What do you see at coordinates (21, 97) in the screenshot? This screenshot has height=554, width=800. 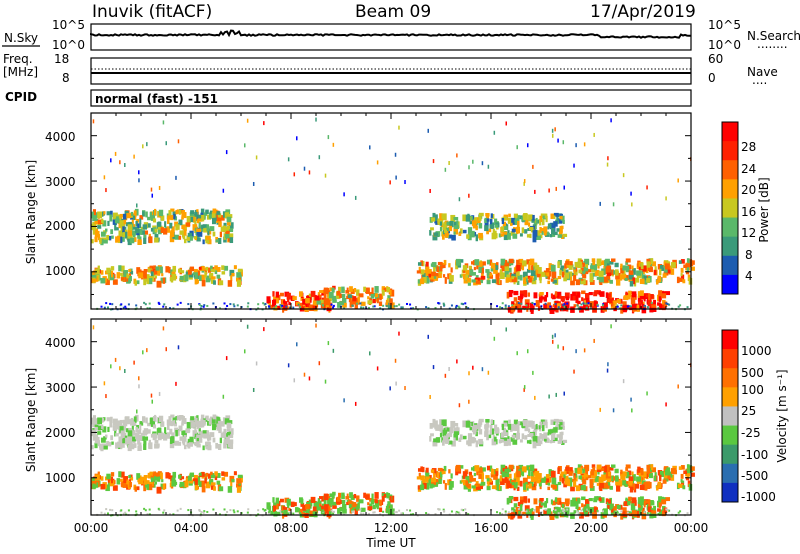 I see `cpid-label: CPID` at bounding box center [21, 97].